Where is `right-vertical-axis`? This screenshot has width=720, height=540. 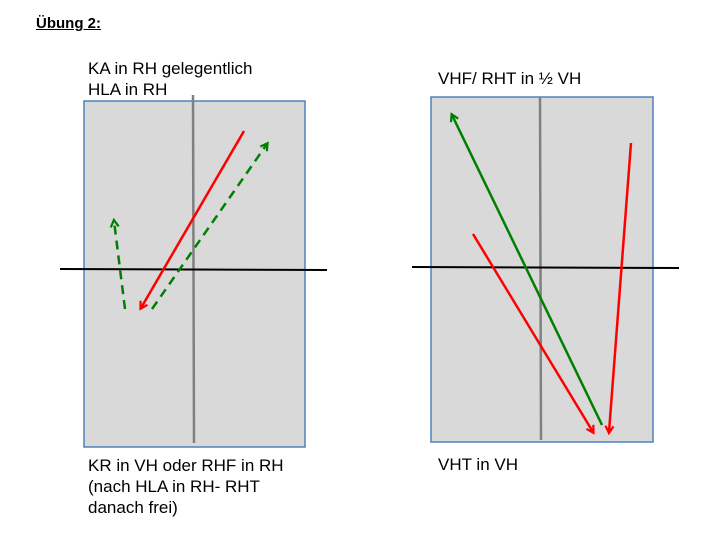
right-vertical-axis is located at coordinates (540, 268).